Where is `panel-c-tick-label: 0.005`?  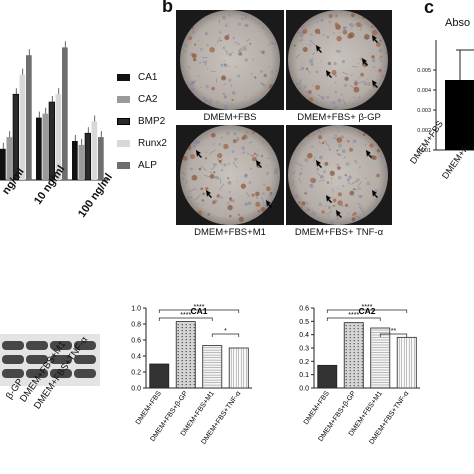 panel-c-tick-label: 0.005 is located at coordinates (424, 71).